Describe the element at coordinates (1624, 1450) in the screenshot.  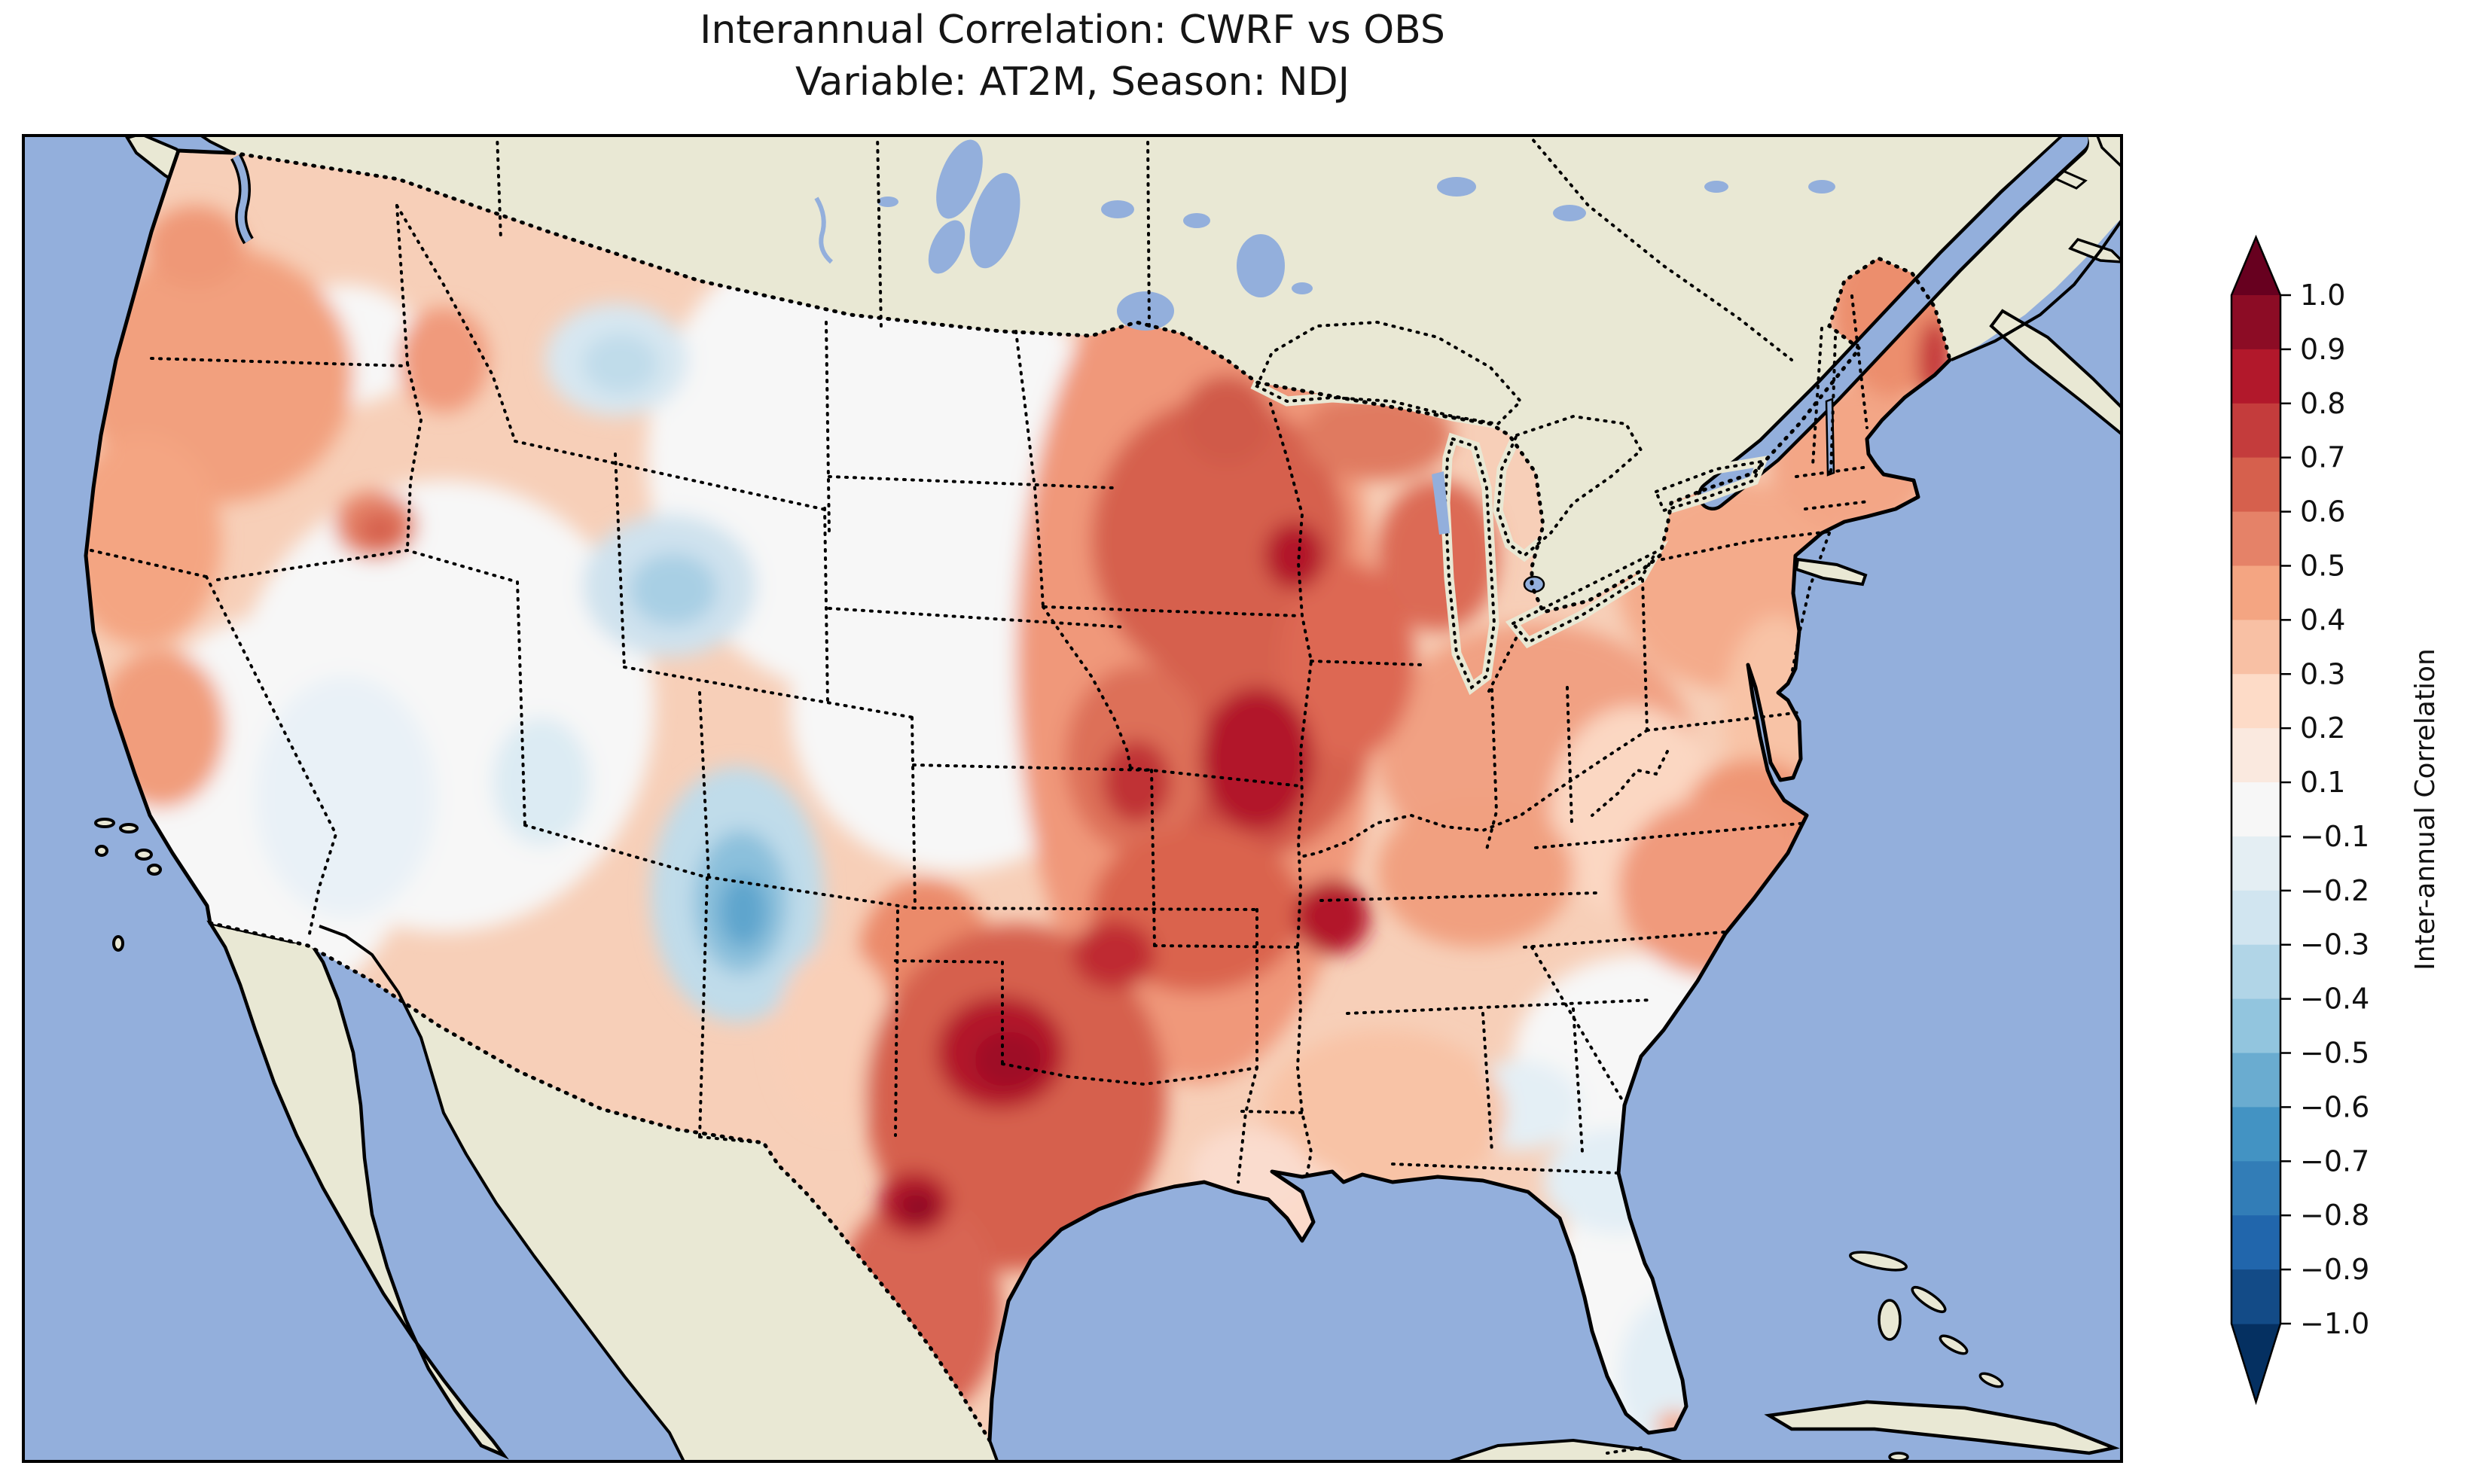
I see `florida-keys` at that location.